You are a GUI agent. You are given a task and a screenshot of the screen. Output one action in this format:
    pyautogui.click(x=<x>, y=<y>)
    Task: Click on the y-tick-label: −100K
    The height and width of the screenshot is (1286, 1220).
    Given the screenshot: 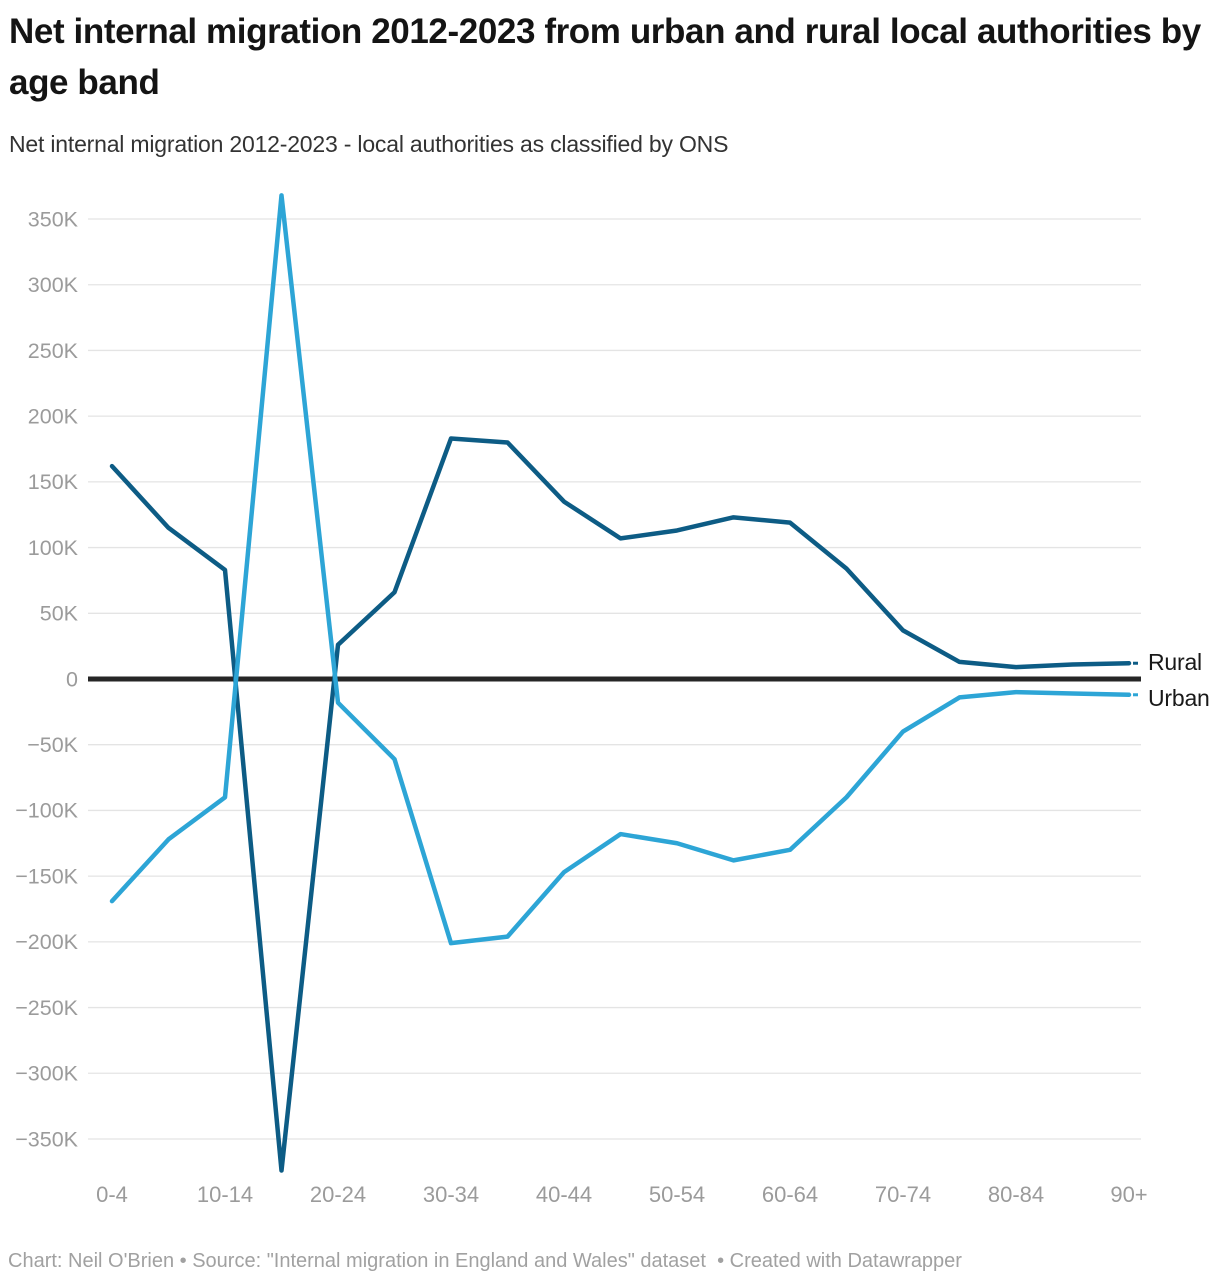 What is the action you would take?
    pyautogui.click(x=46, y=811)
    